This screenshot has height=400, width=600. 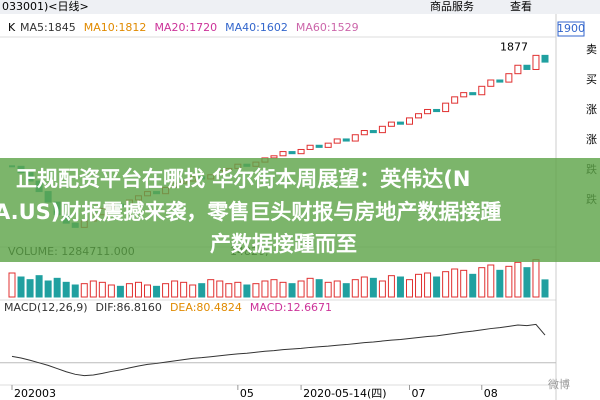 I want to click on top-bar, so click(x=300, y=7).